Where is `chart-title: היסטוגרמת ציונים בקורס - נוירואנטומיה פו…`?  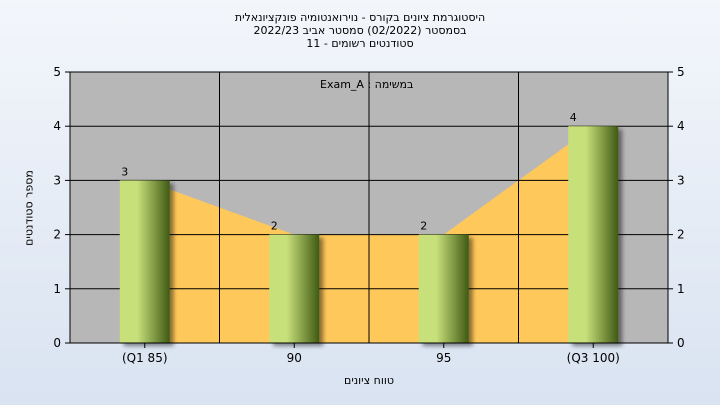
chart-title: היסטוגרמת ציונים בקורס - נוירואנטומיה פו… is located at coordinates (360, 17).